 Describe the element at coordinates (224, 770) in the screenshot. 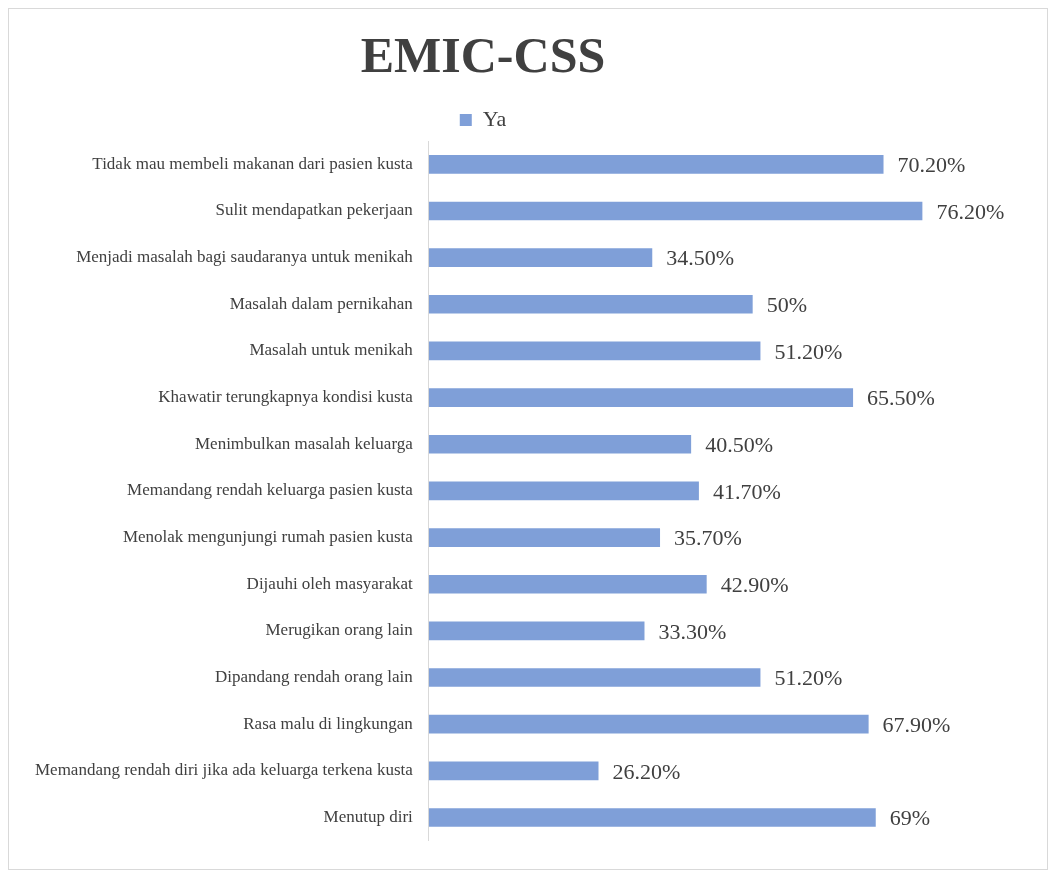

I see `y-tick-label: Memandang rendah diri jika ada keluarga terkena kusta` at that location.